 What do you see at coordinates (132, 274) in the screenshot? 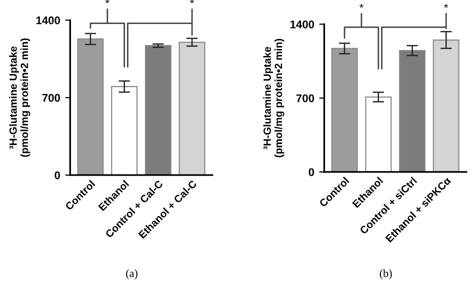
I see `text: (a)` at bounding box center [132, 274].